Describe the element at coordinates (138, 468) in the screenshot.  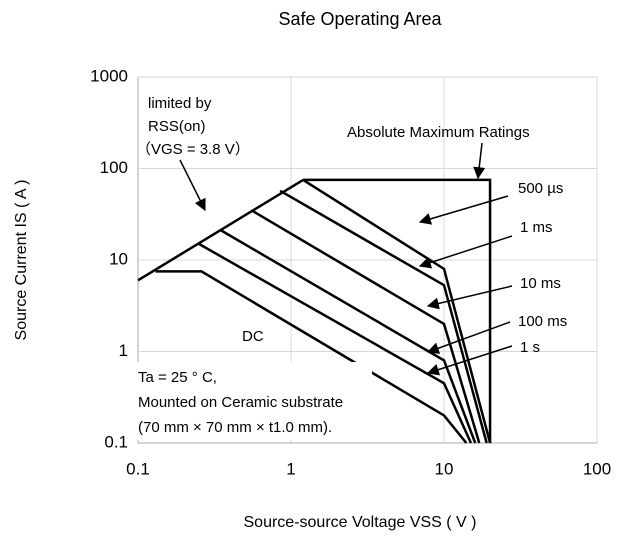
I see `x-tick-label: 0.1` at that location.